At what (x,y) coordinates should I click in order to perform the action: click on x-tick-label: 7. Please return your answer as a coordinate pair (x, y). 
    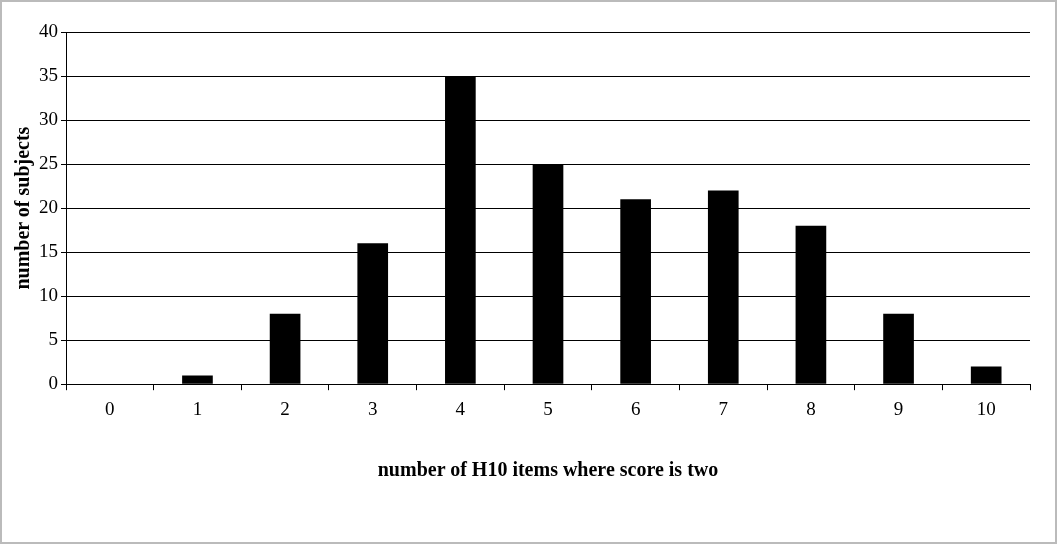
    Looking at the image, I should click on (723, 408).